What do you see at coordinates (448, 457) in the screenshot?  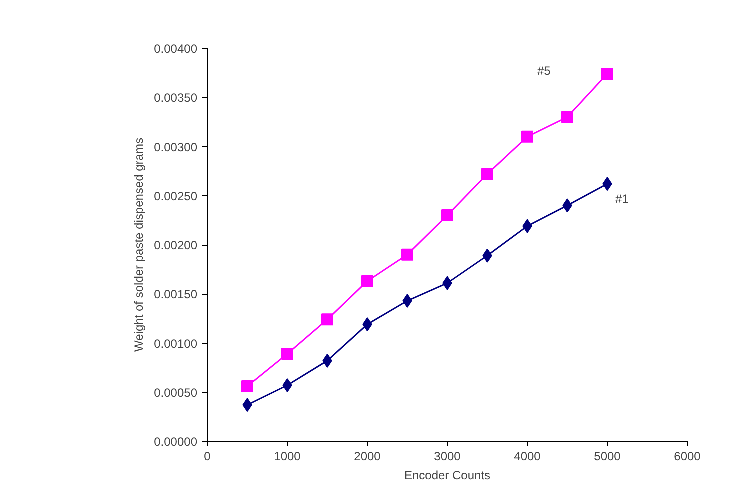 I see `x-tick-label: 3000` at bounding box center [448, 457].